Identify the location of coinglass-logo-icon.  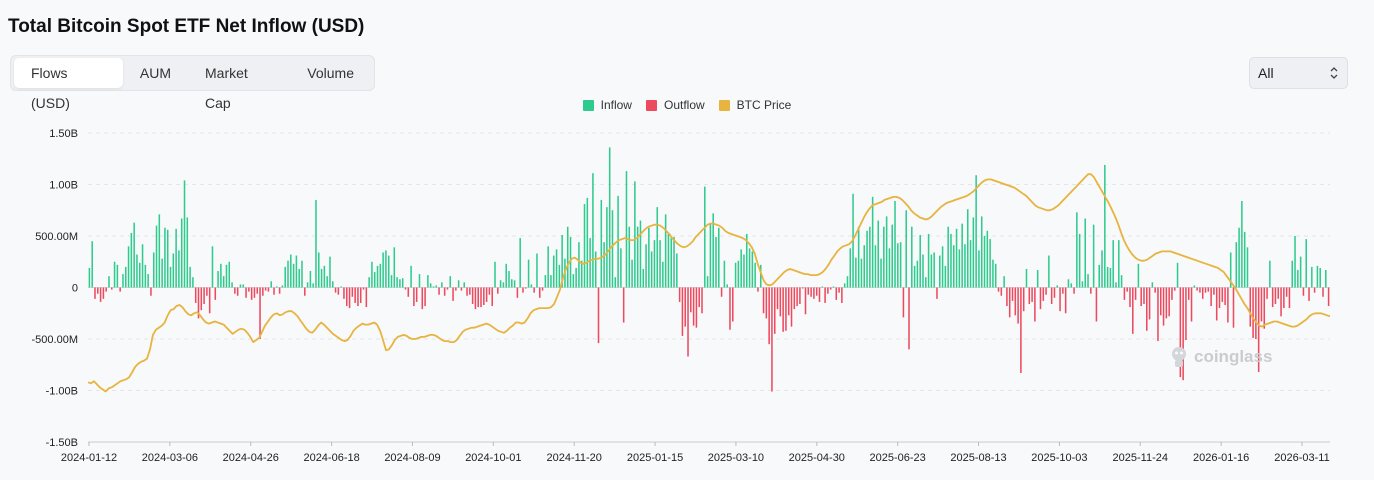
(1179, 357).